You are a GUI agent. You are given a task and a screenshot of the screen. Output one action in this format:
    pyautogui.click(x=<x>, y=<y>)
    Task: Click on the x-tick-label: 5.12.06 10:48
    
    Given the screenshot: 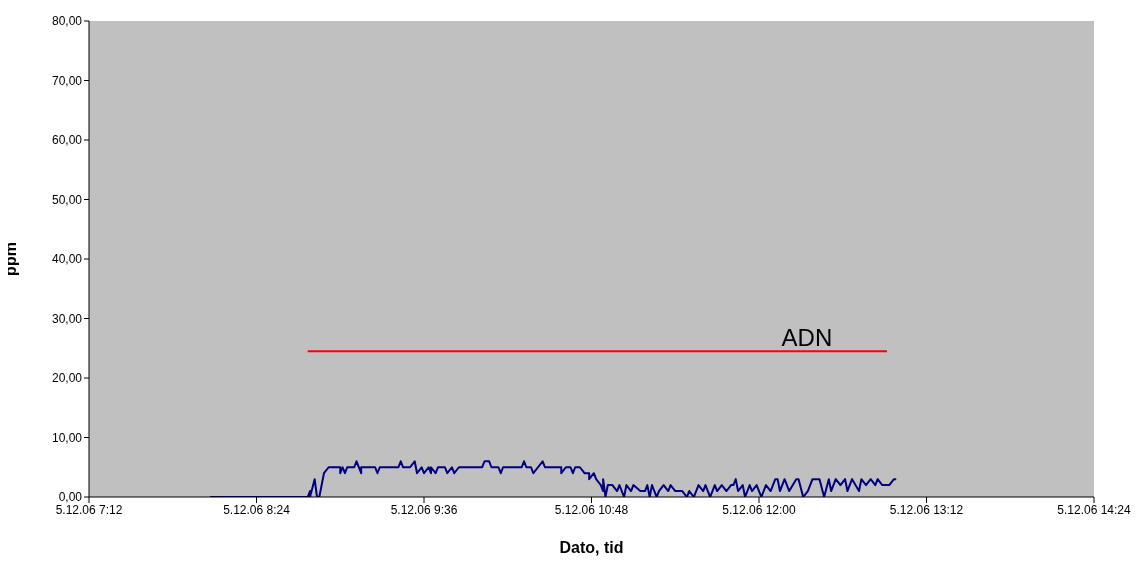 What is the action you would take?
    pyautogui.click(x=591, y=509)
    